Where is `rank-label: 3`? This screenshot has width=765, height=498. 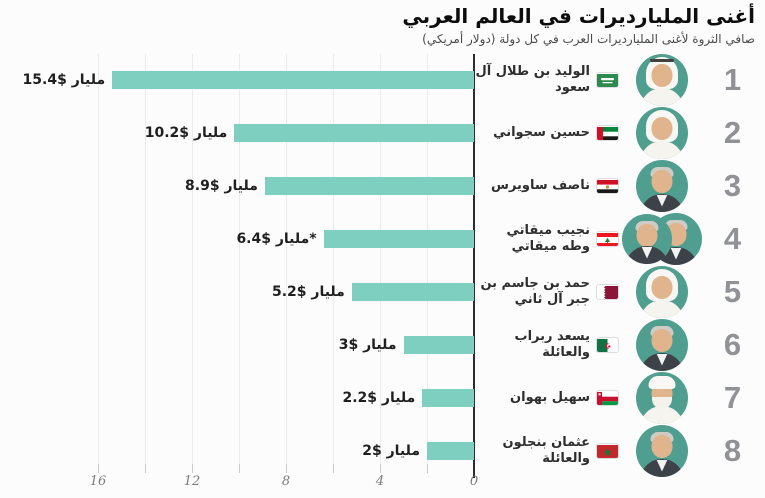
rank-label: 3 is located at coordinates (732, 185).